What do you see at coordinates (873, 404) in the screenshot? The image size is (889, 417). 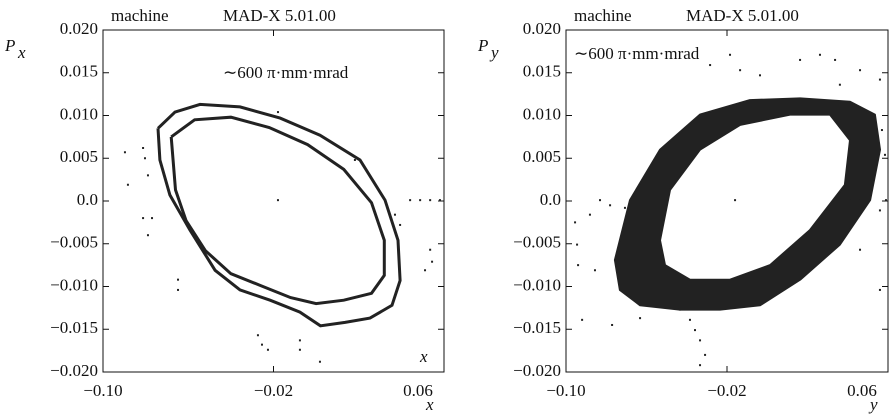 I see `x-axis-label: y` at bounding box center [873, 404].